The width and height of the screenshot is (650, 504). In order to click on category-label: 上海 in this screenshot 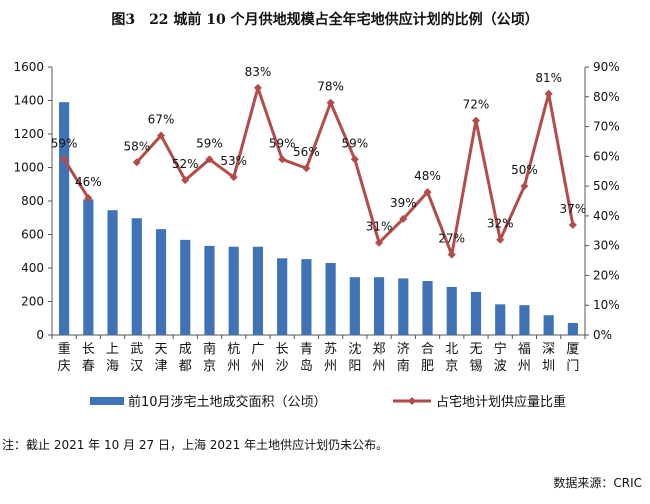, I will do `click(112, 358)`.